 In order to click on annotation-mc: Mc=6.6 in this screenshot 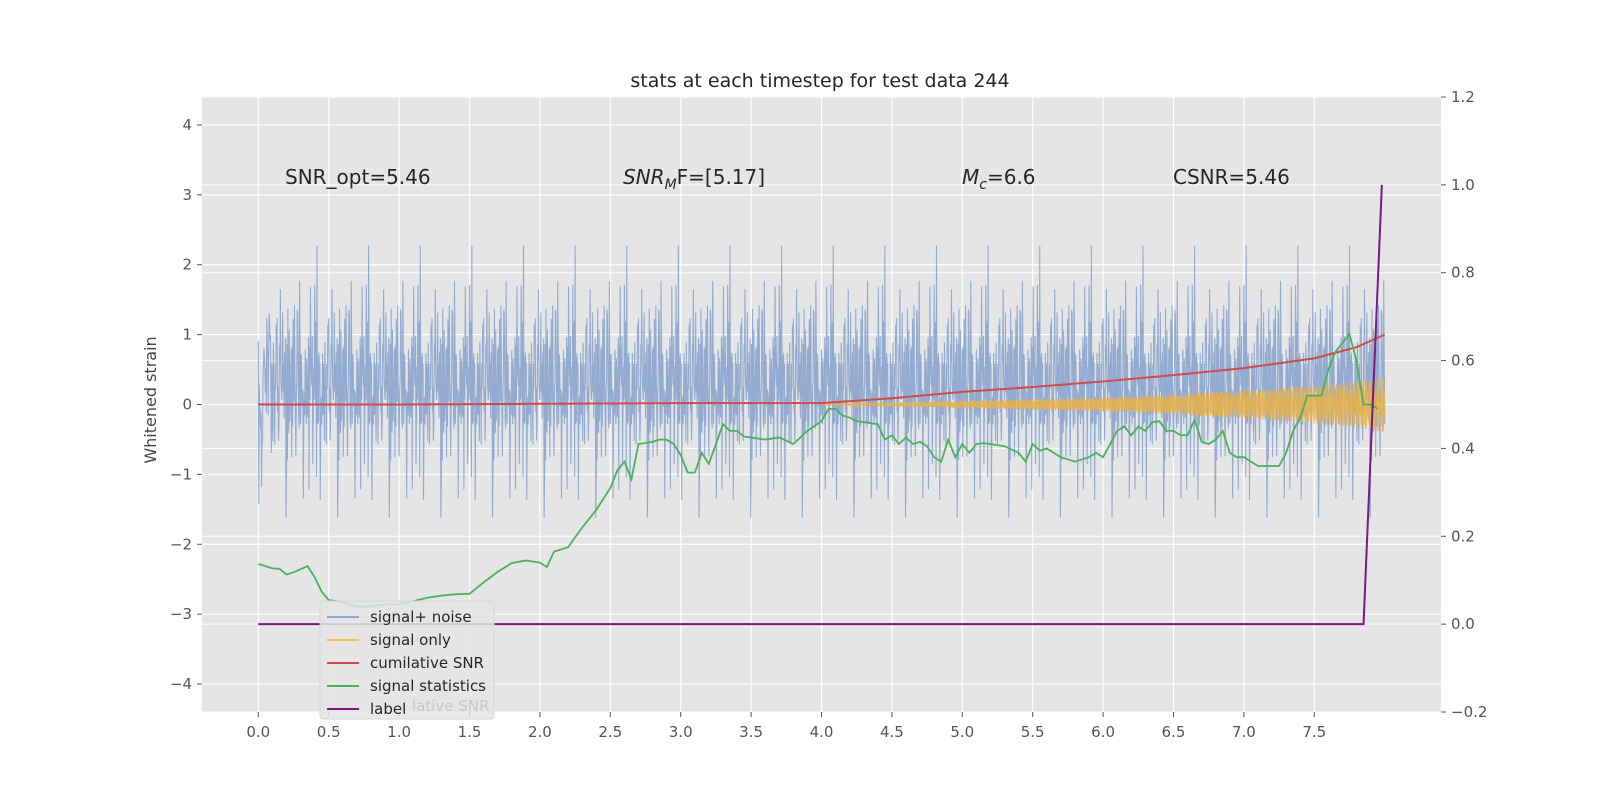, I will do `click(999, 179)`.